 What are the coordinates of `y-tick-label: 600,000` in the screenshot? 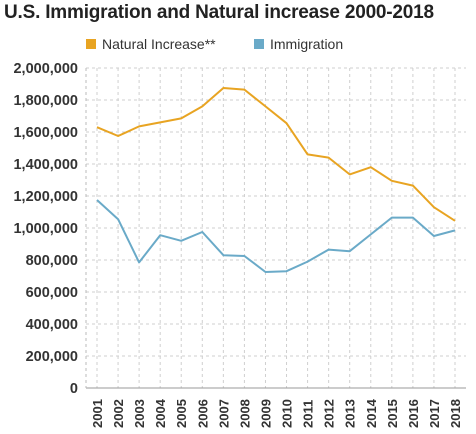 It's located at (52, 293).